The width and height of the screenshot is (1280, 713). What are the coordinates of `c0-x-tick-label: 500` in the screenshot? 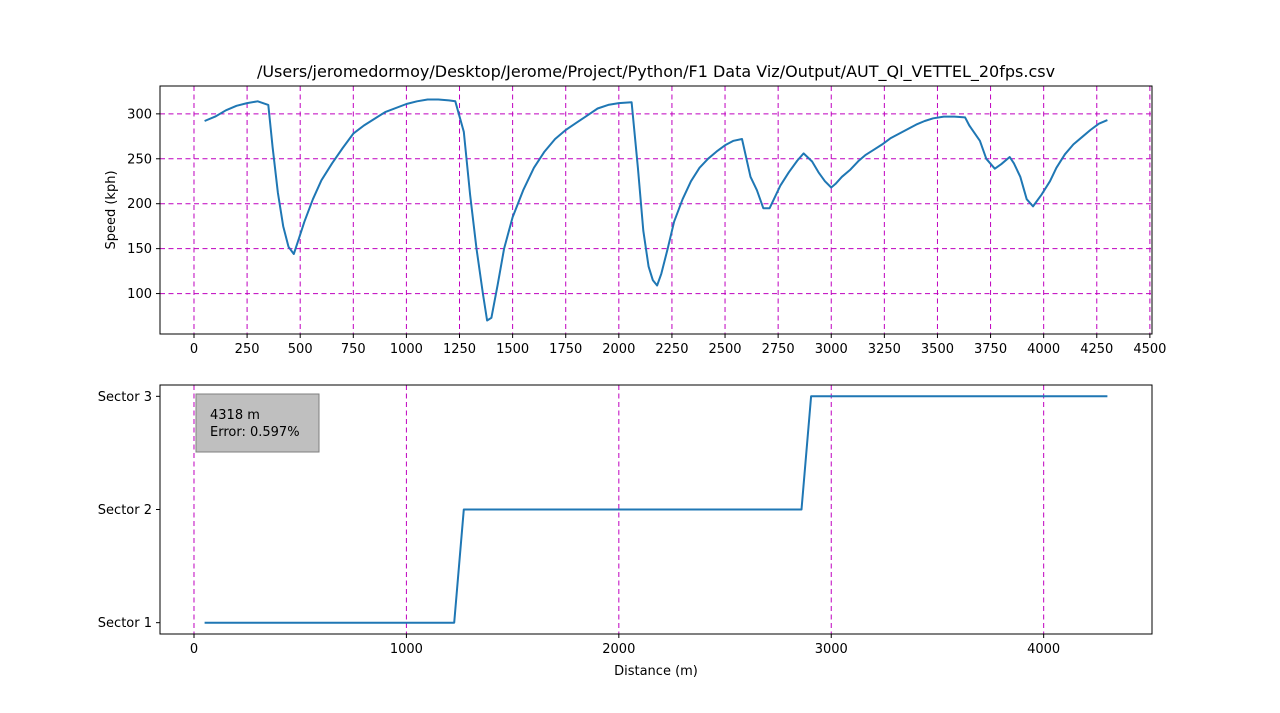 It's located at (300, 349).